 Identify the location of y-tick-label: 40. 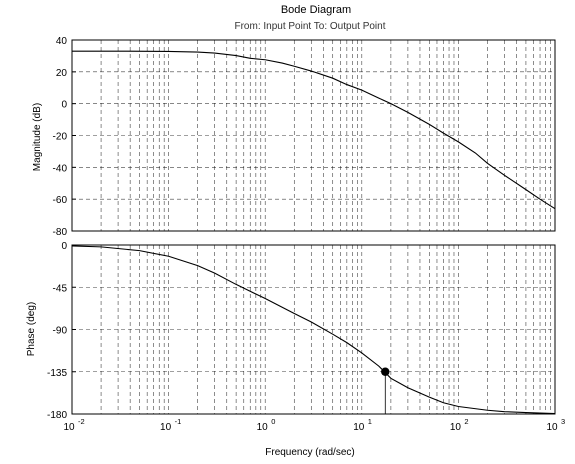
(62, 41).